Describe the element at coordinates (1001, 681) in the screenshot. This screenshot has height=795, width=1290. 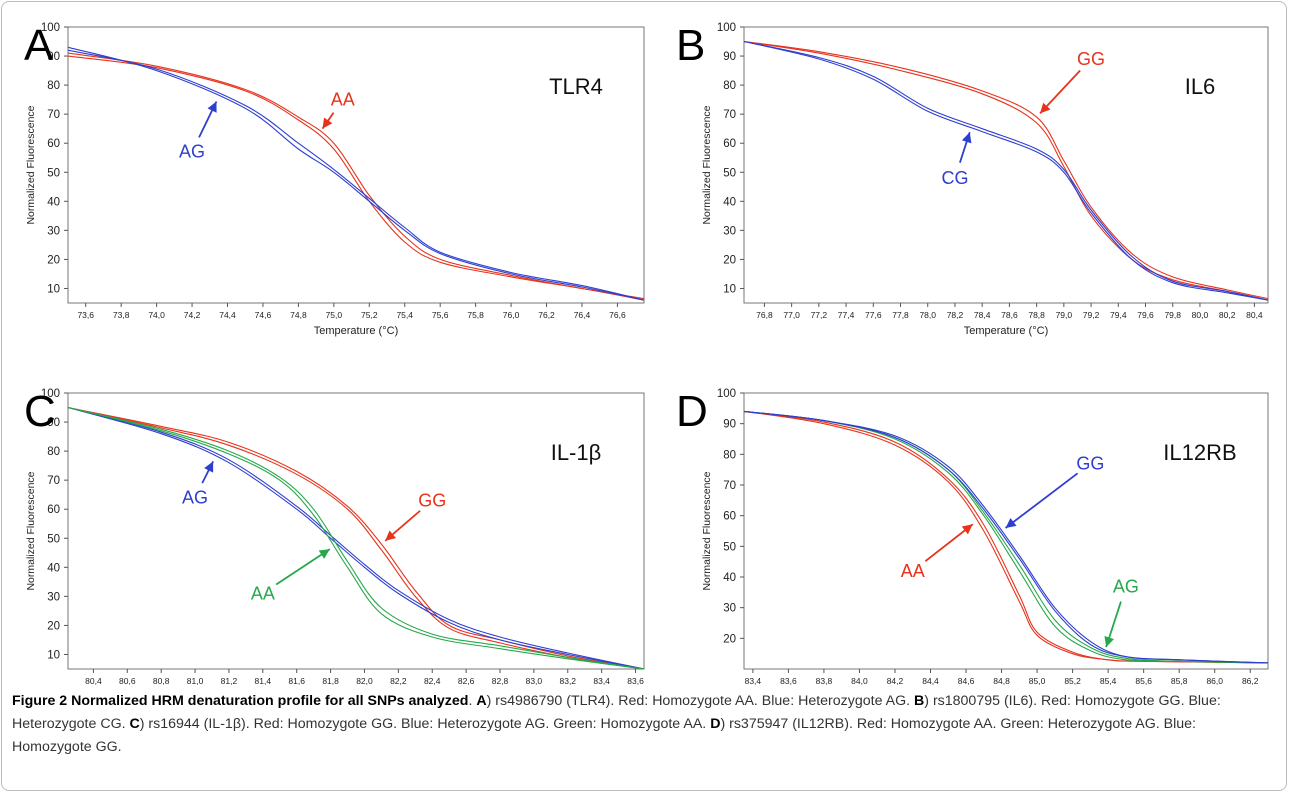
I see `x-tick-label: 84,8` at that location.